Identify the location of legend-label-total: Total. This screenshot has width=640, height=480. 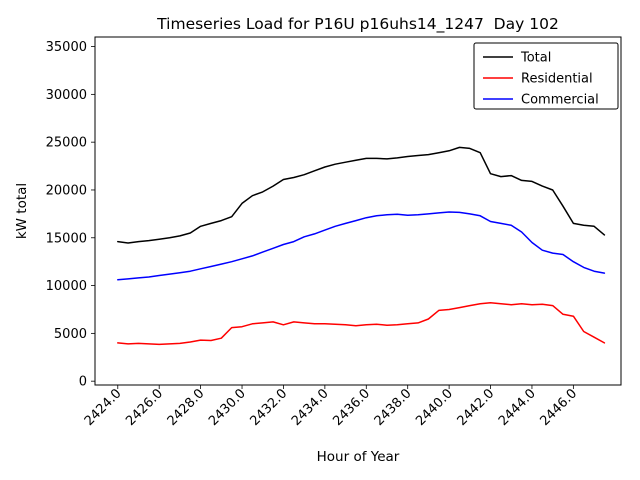
(535, 58).